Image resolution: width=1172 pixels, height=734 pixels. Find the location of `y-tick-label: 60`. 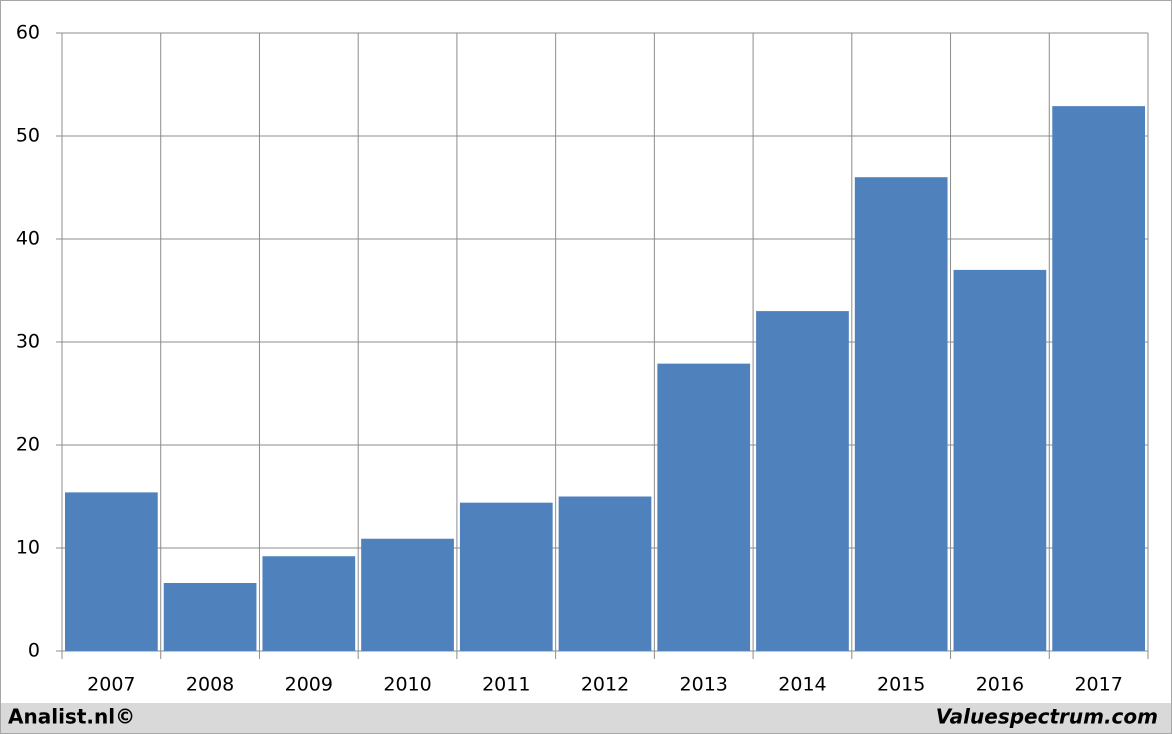

y-tick-label: 60 is located at coordinates (28, 33).